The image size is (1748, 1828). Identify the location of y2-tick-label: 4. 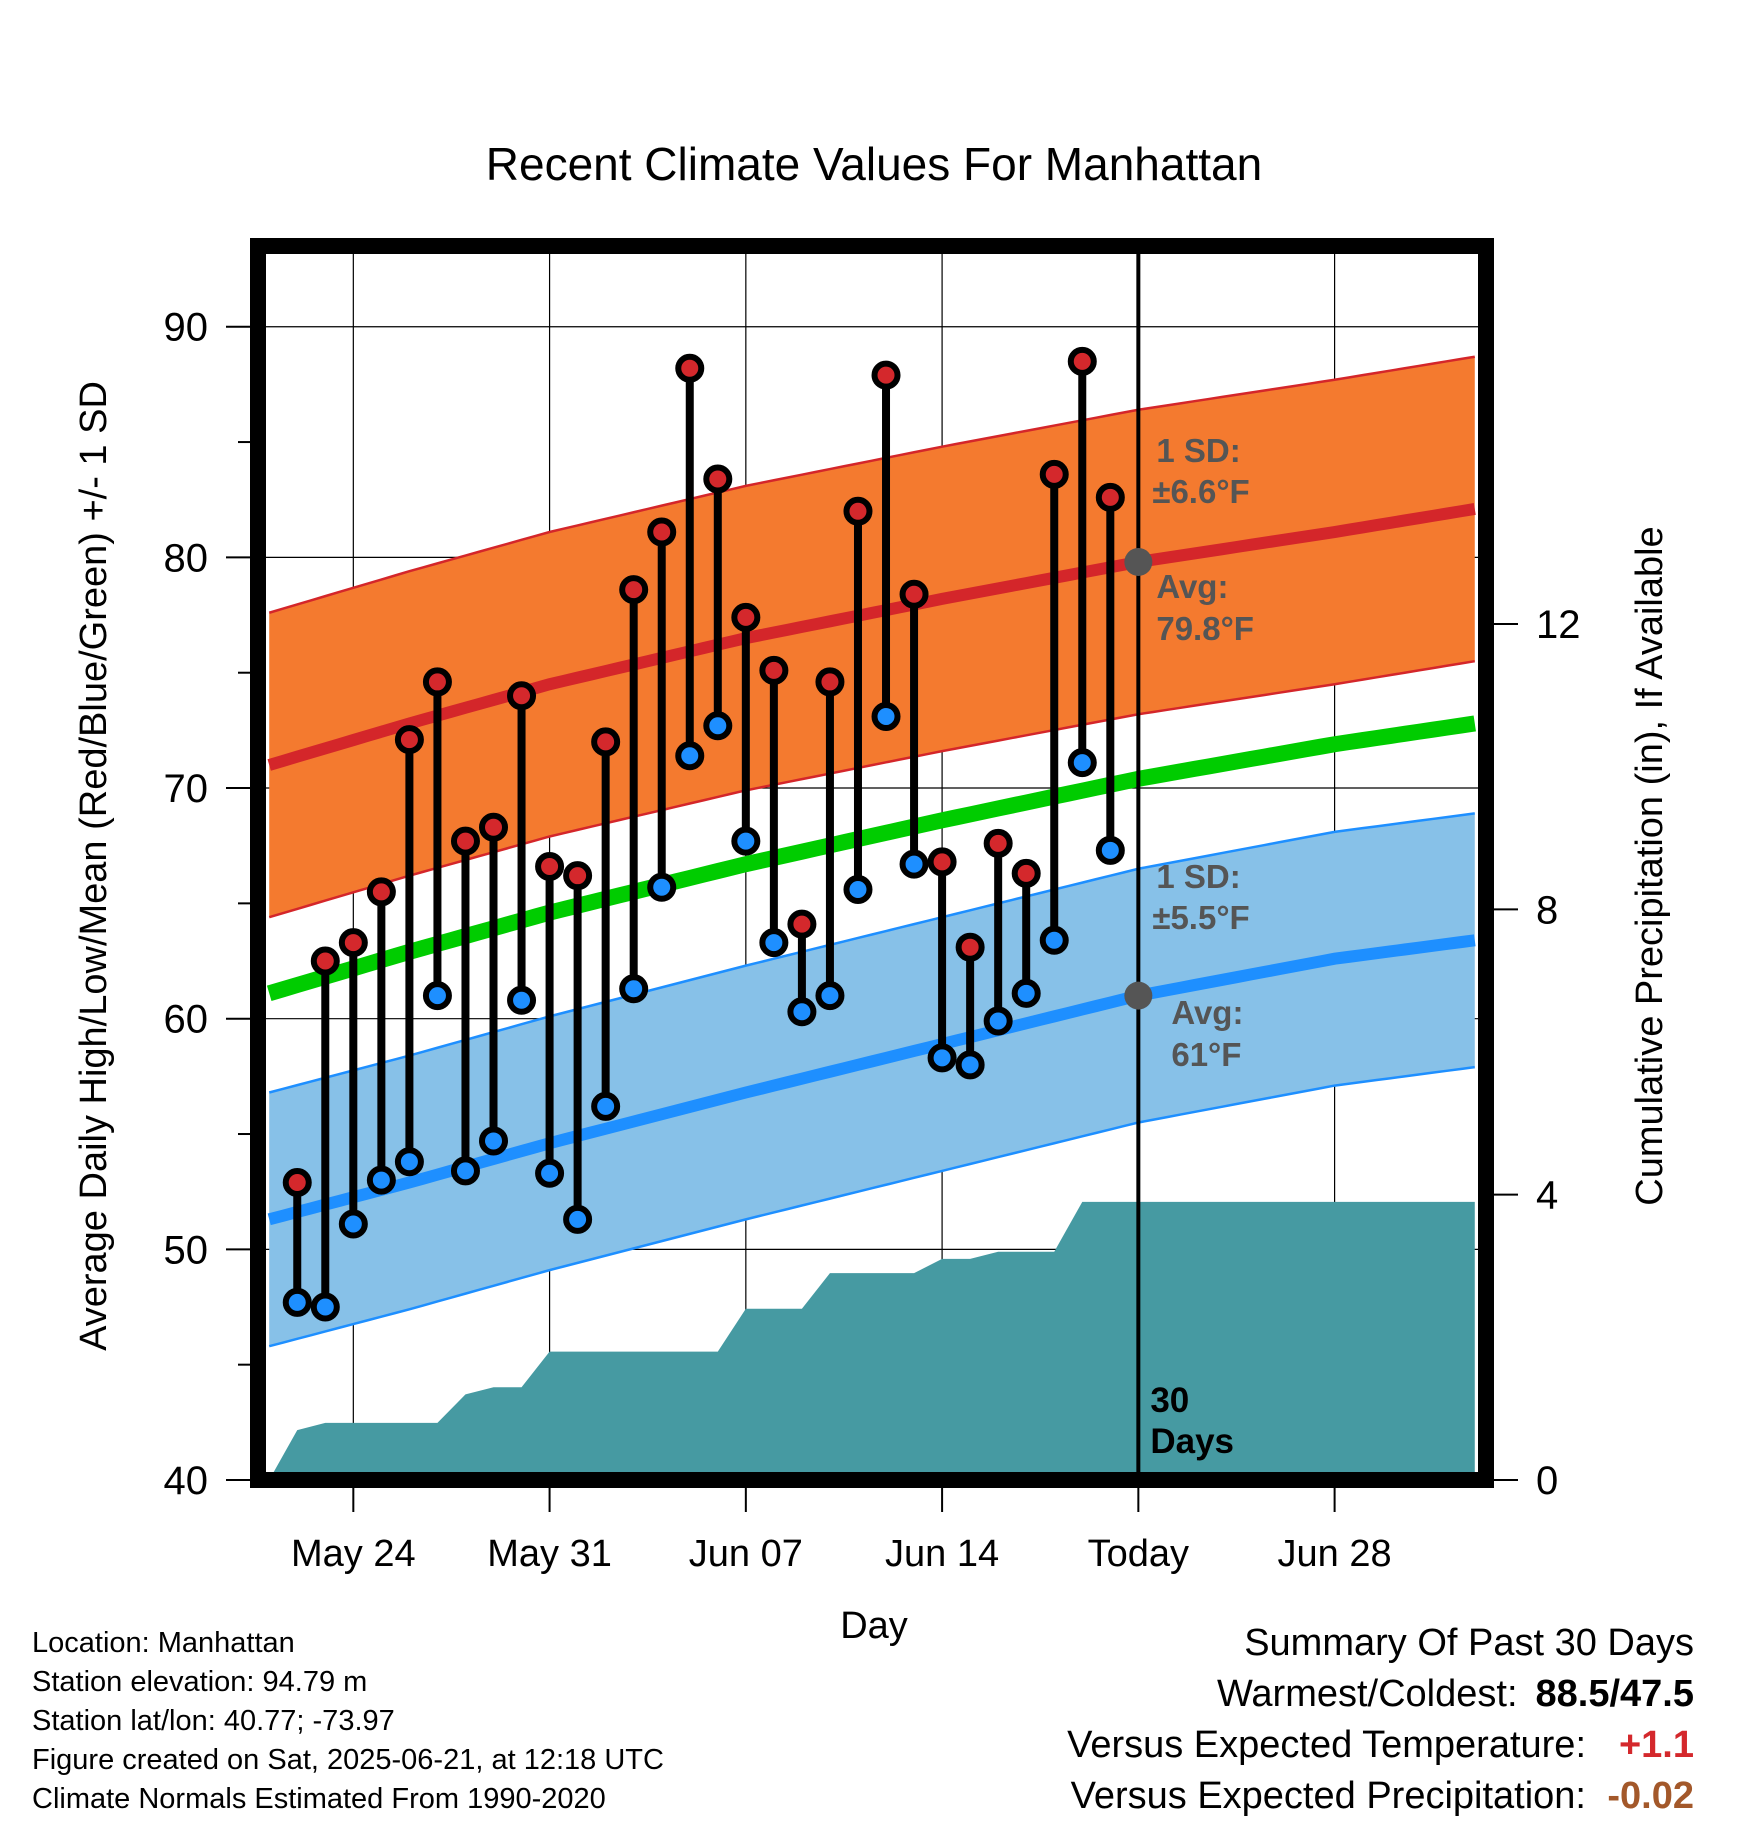
(1547, 1196).